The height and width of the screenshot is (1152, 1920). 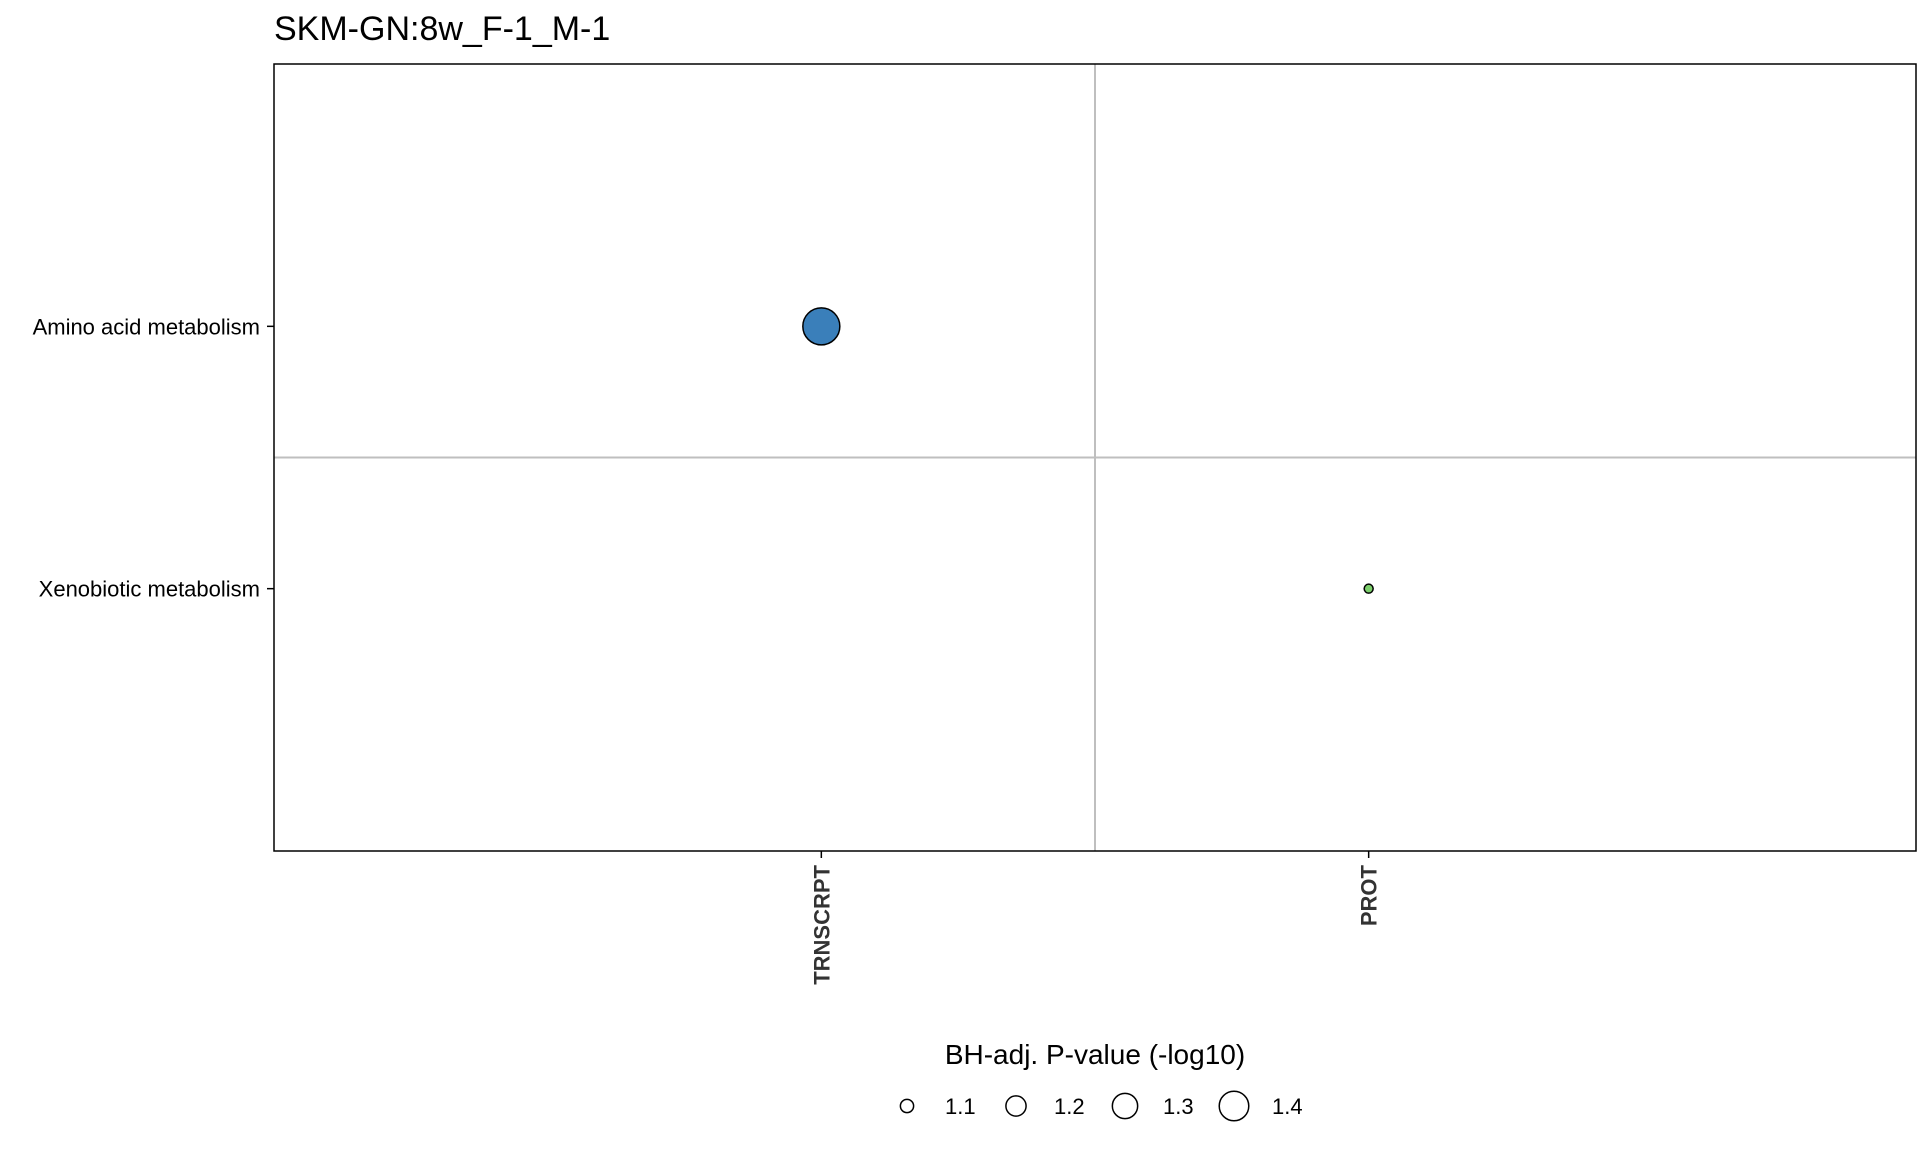 What do you see at coordinates (442, 29) in the screenshot?
I see `chart-title: SKM-GN:8w_F-1_M-1` at bounding box center [442, 29].